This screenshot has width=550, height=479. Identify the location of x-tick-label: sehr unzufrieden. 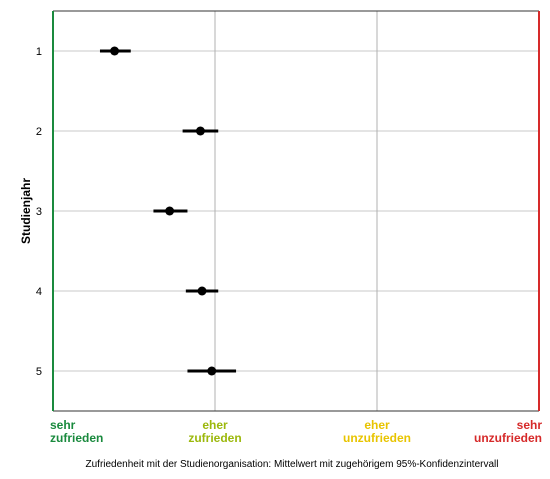
(508, 431).